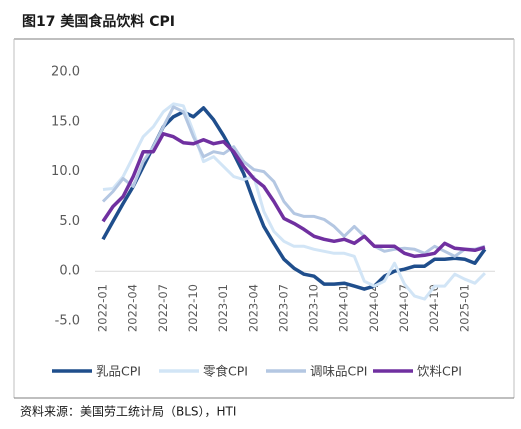 The width and height of the screenshot is (521, 429). Describe the element at coordinates (118, 371) in the screenshot. I see `legend-label: 乳品CPI` at that location.